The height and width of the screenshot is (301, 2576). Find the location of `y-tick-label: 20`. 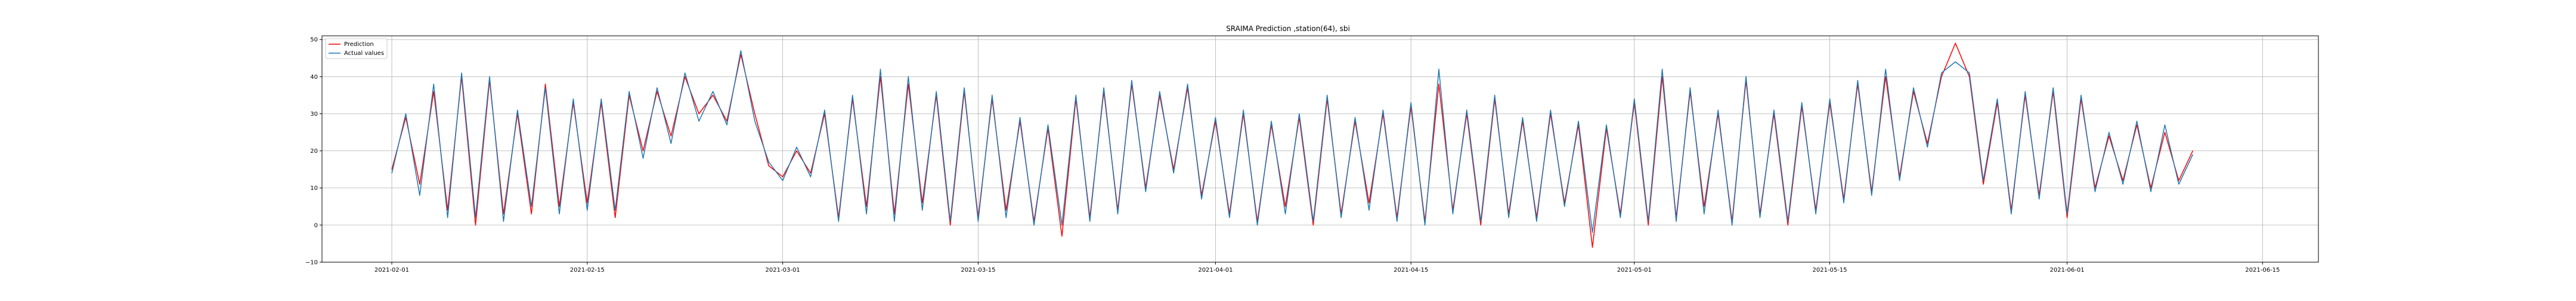

y-tick-label: 20 is located at coordinates (314, 151).